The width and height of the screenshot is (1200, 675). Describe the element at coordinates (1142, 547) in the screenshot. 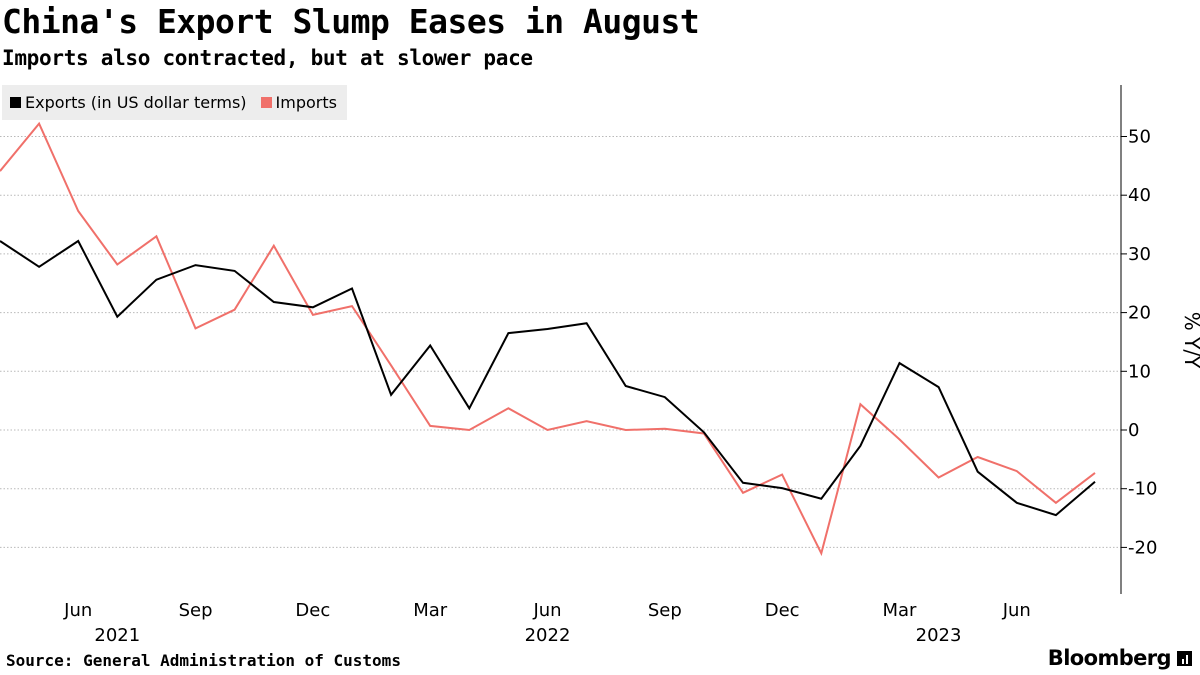

I see `y-tick-label: -20` at that location.